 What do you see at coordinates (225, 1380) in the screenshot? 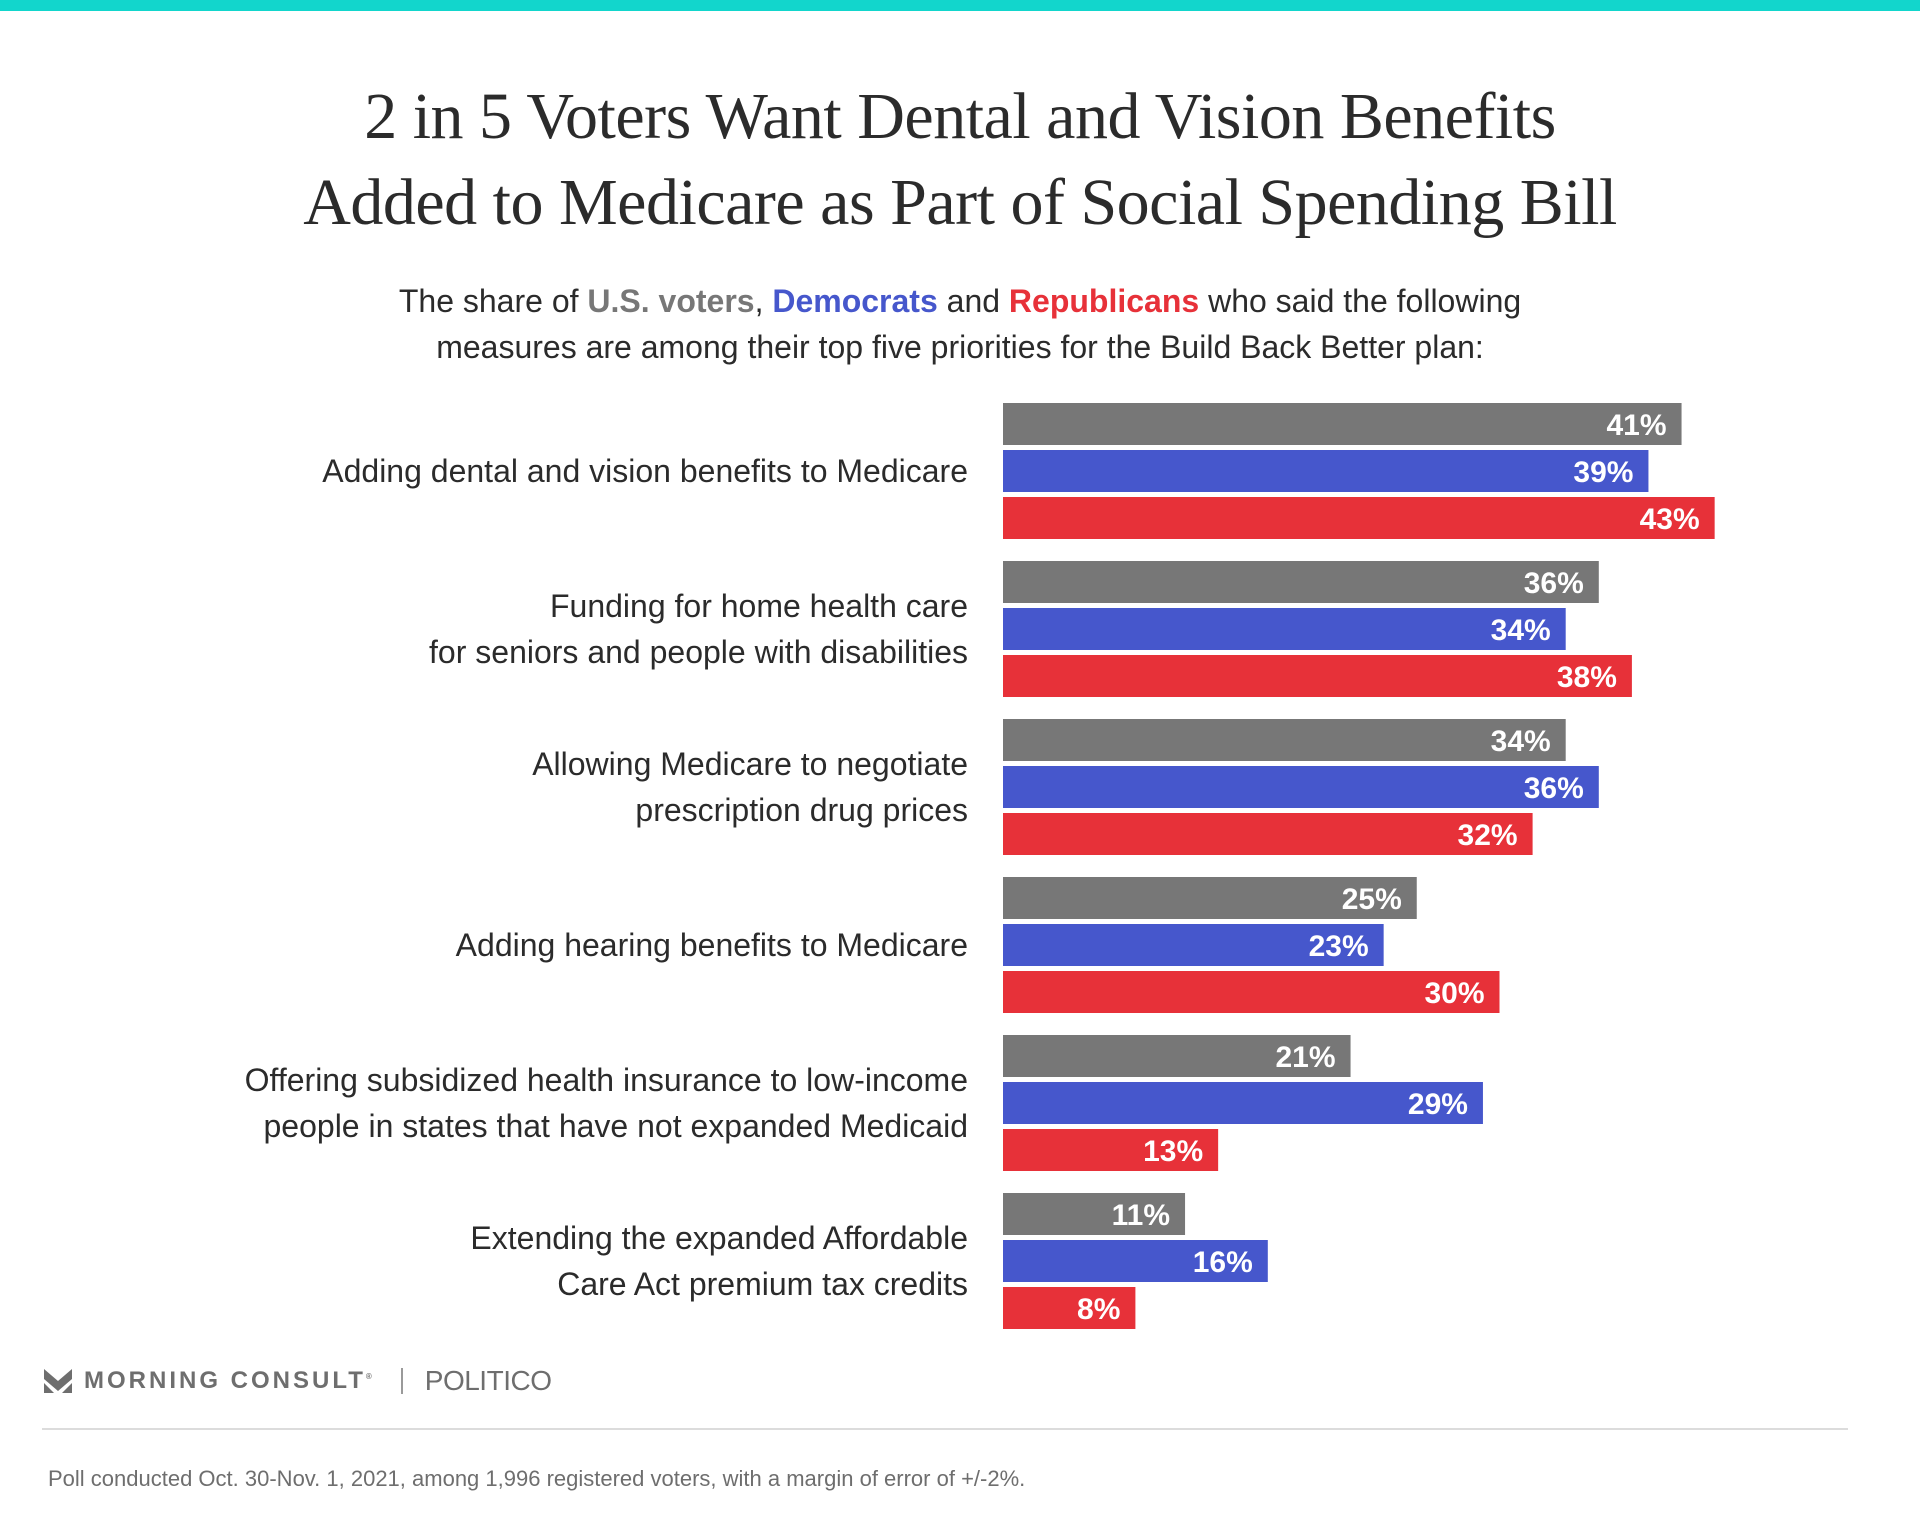
I see `brand-text: MORNING CONSULT` at bounding box center [225, 1380].